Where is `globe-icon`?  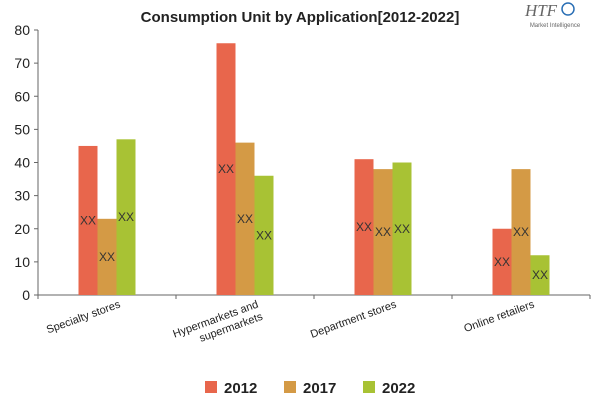 globe-icon is located at coordinates (568, 9).